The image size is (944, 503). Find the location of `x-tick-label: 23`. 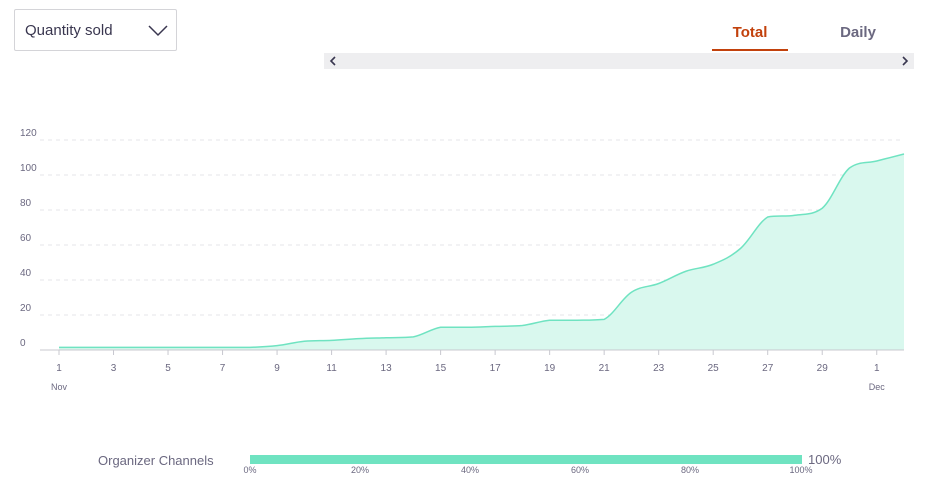

x-tick-label: 23 is located at coordinates (659, 368).